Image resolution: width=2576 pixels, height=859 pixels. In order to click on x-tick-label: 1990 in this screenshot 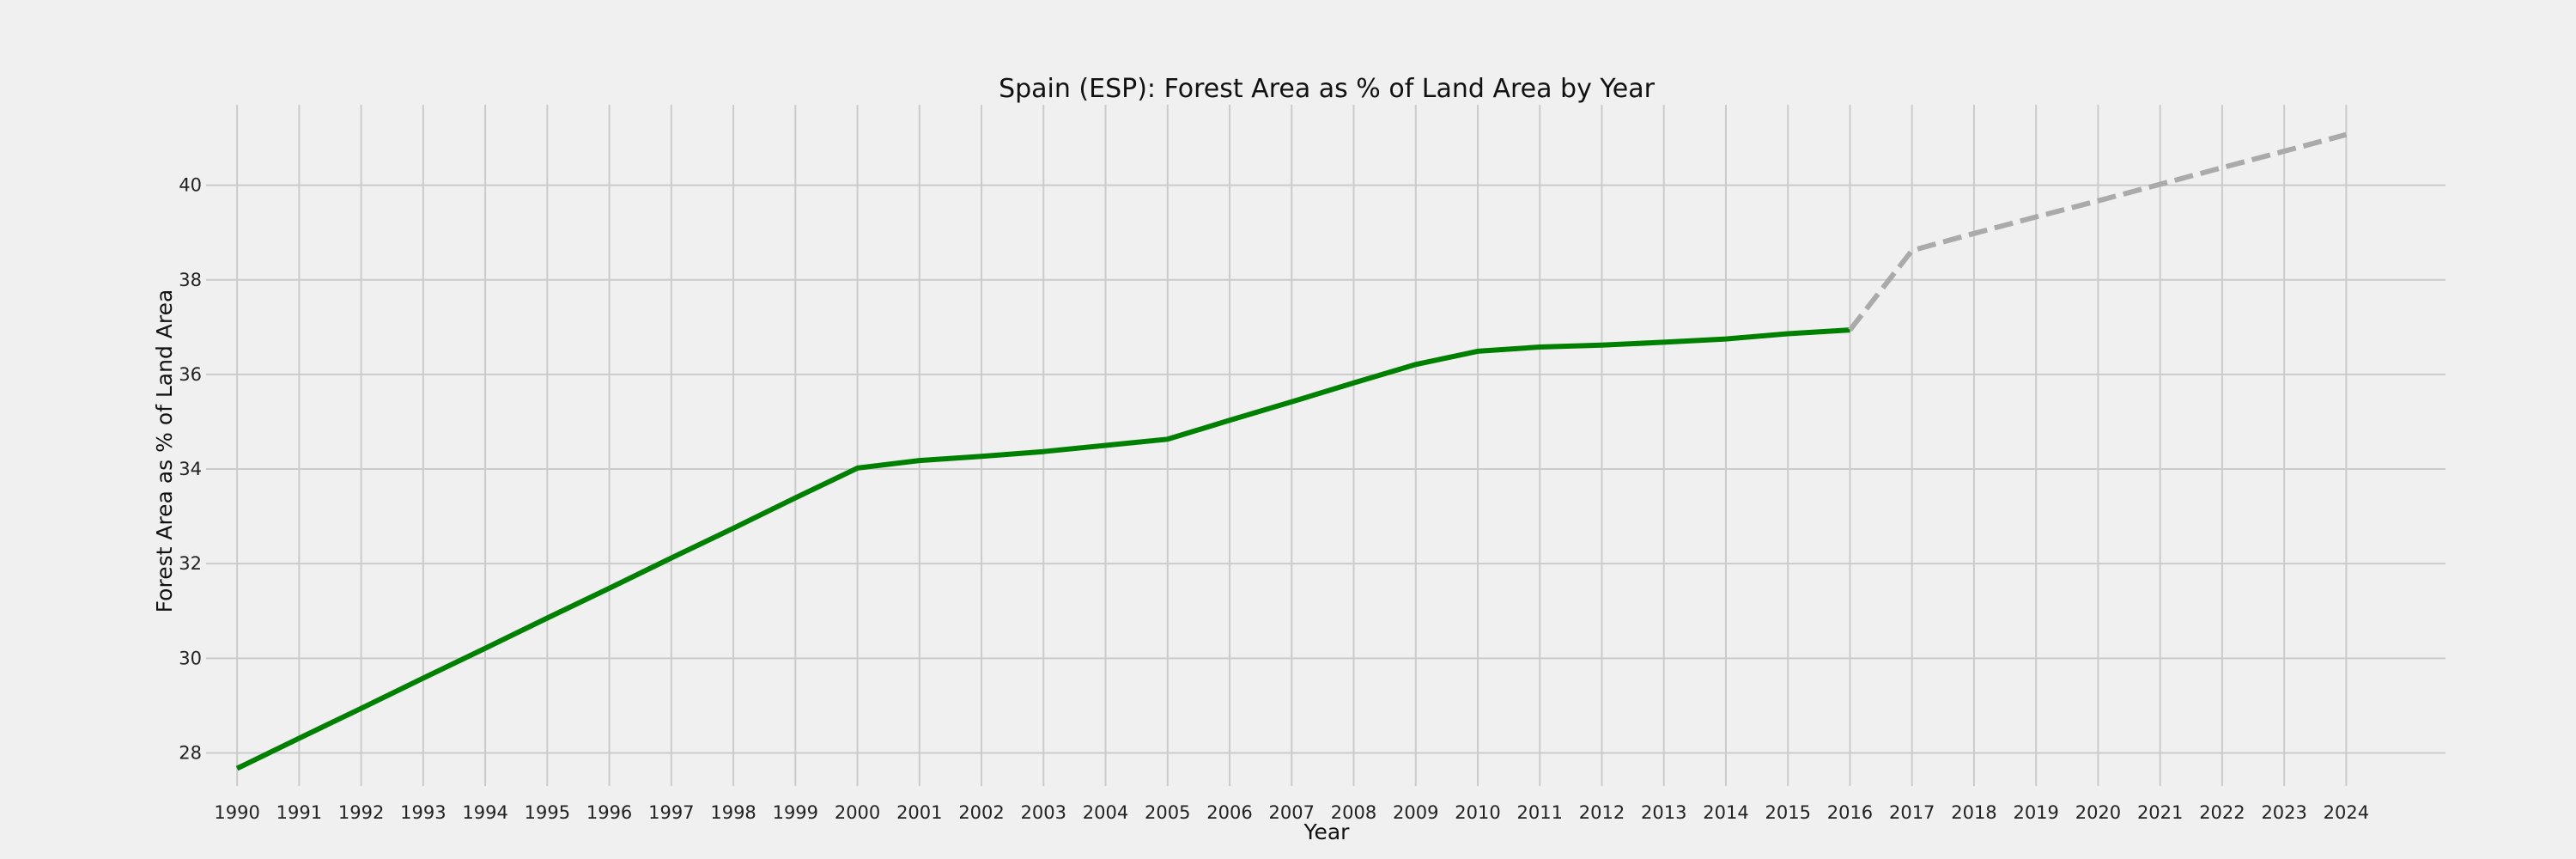, I will do `click(237, 812)`.